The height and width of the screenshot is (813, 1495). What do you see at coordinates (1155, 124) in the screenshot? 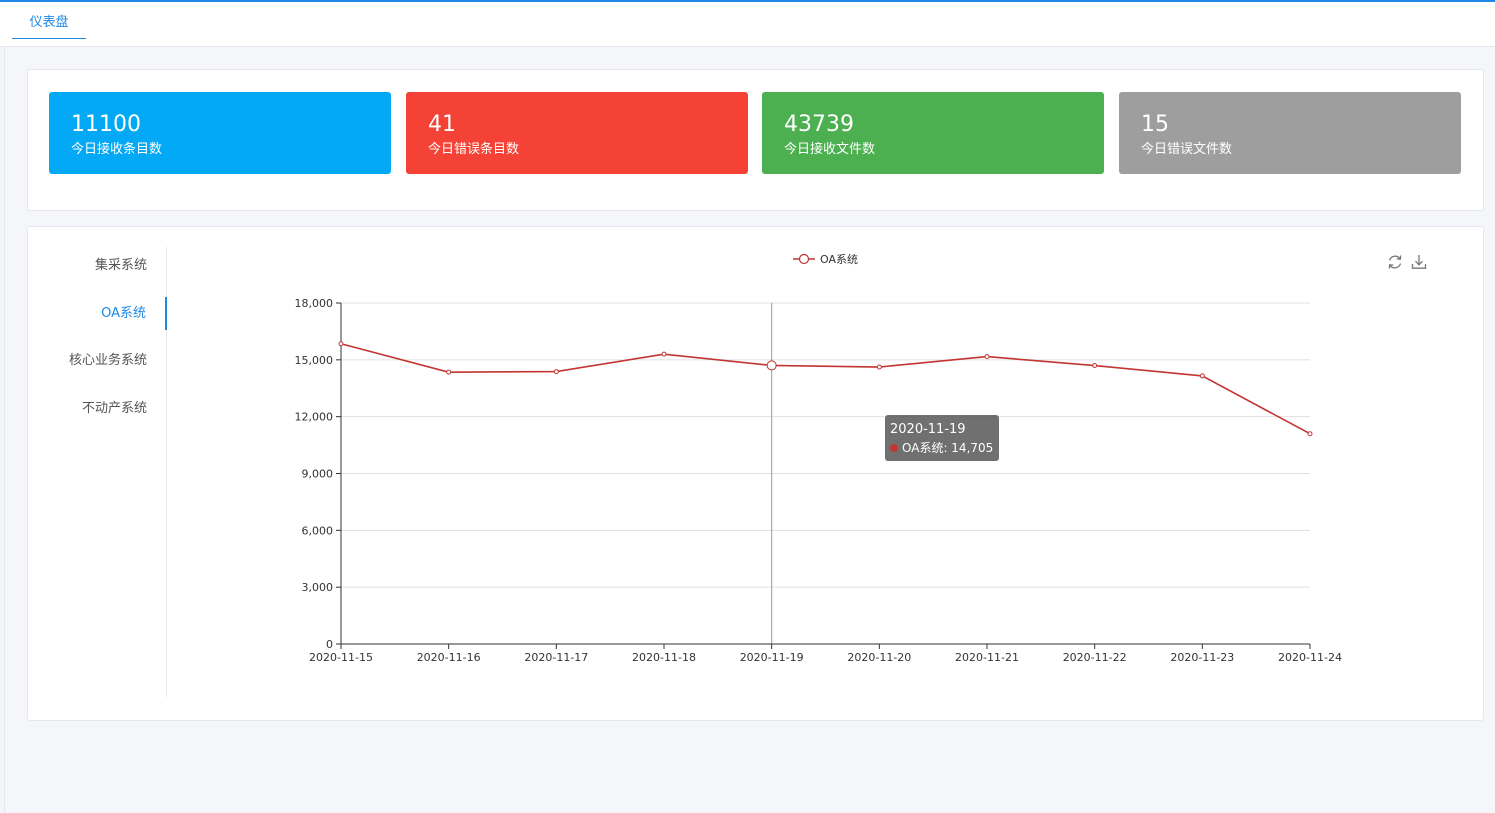
I see `stat-value: 15` at bounding box center [1155, 124].